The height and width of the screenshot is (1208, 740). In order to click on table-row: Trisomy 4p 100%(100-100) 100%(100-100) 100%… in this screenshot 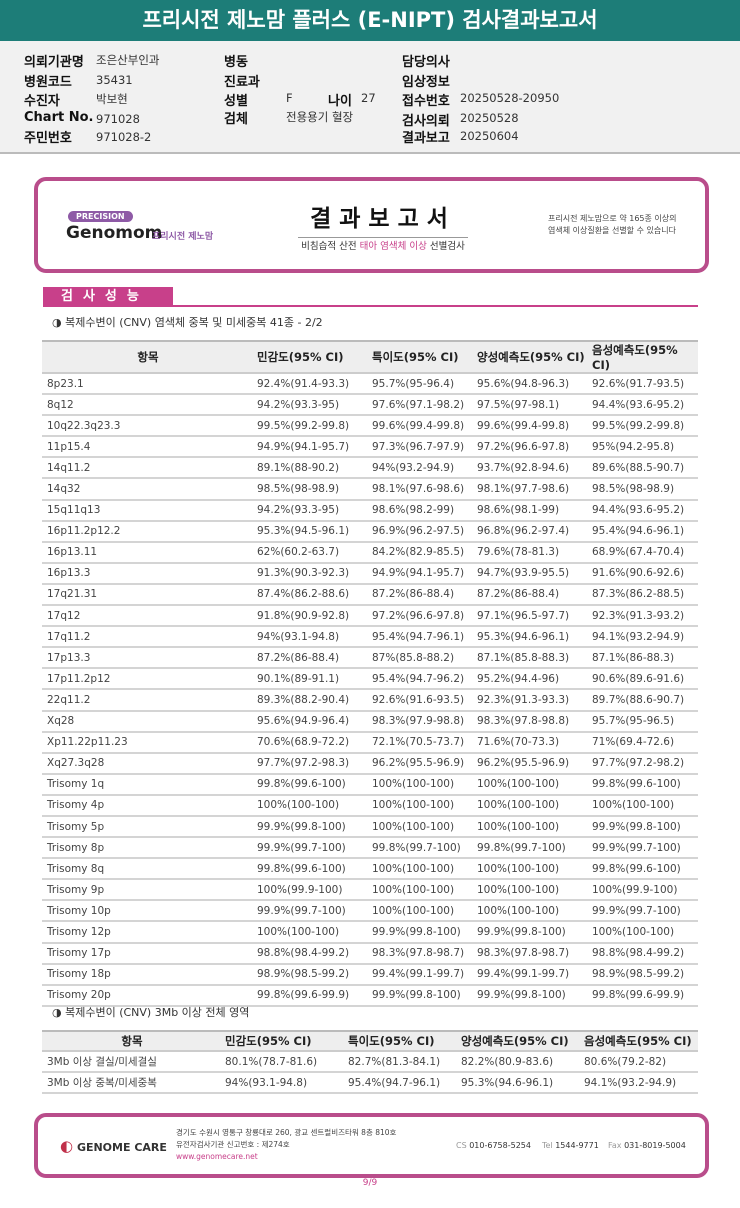, I will do `click(370, 805)`.